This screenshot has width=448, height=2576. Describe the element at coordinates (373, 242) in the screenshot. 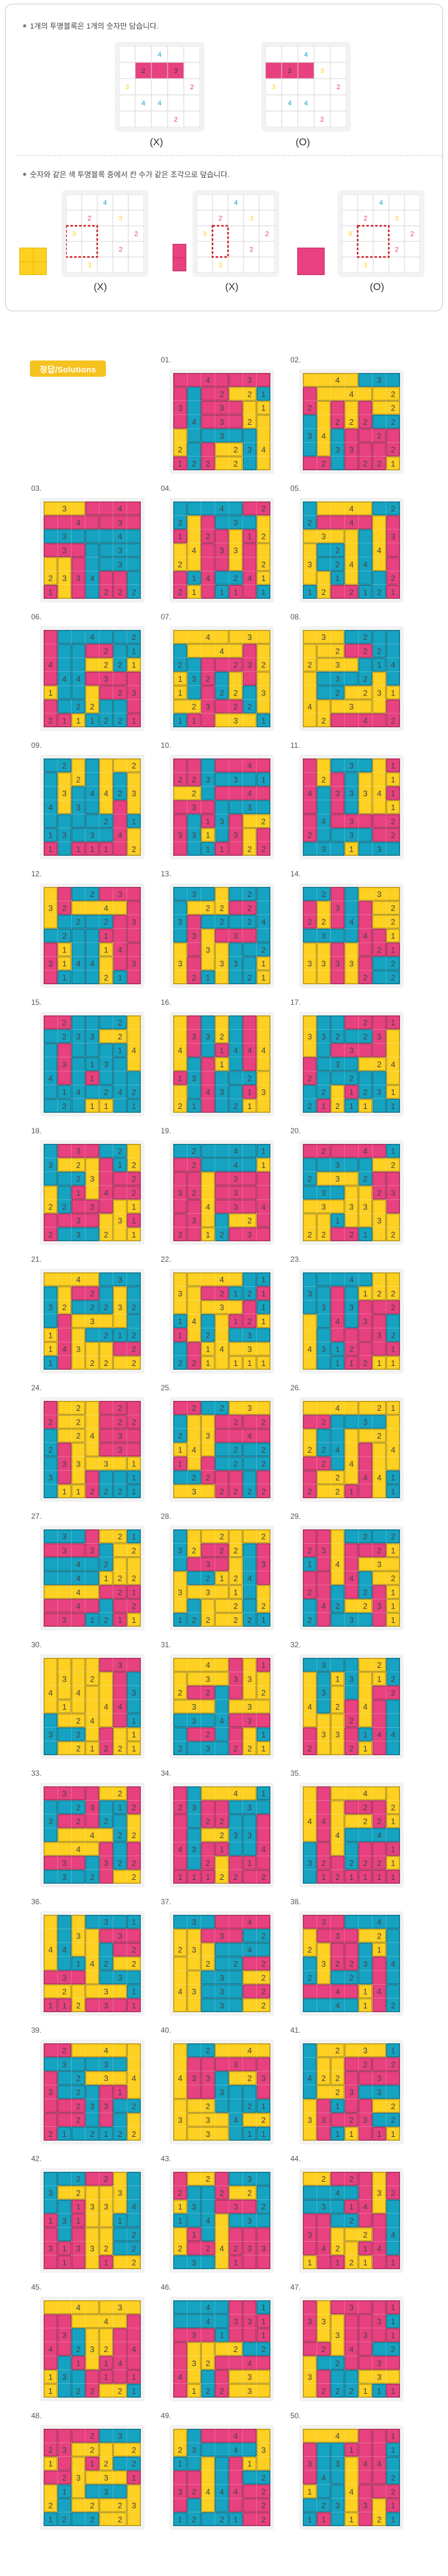

I see `dashed-selection` at that location.